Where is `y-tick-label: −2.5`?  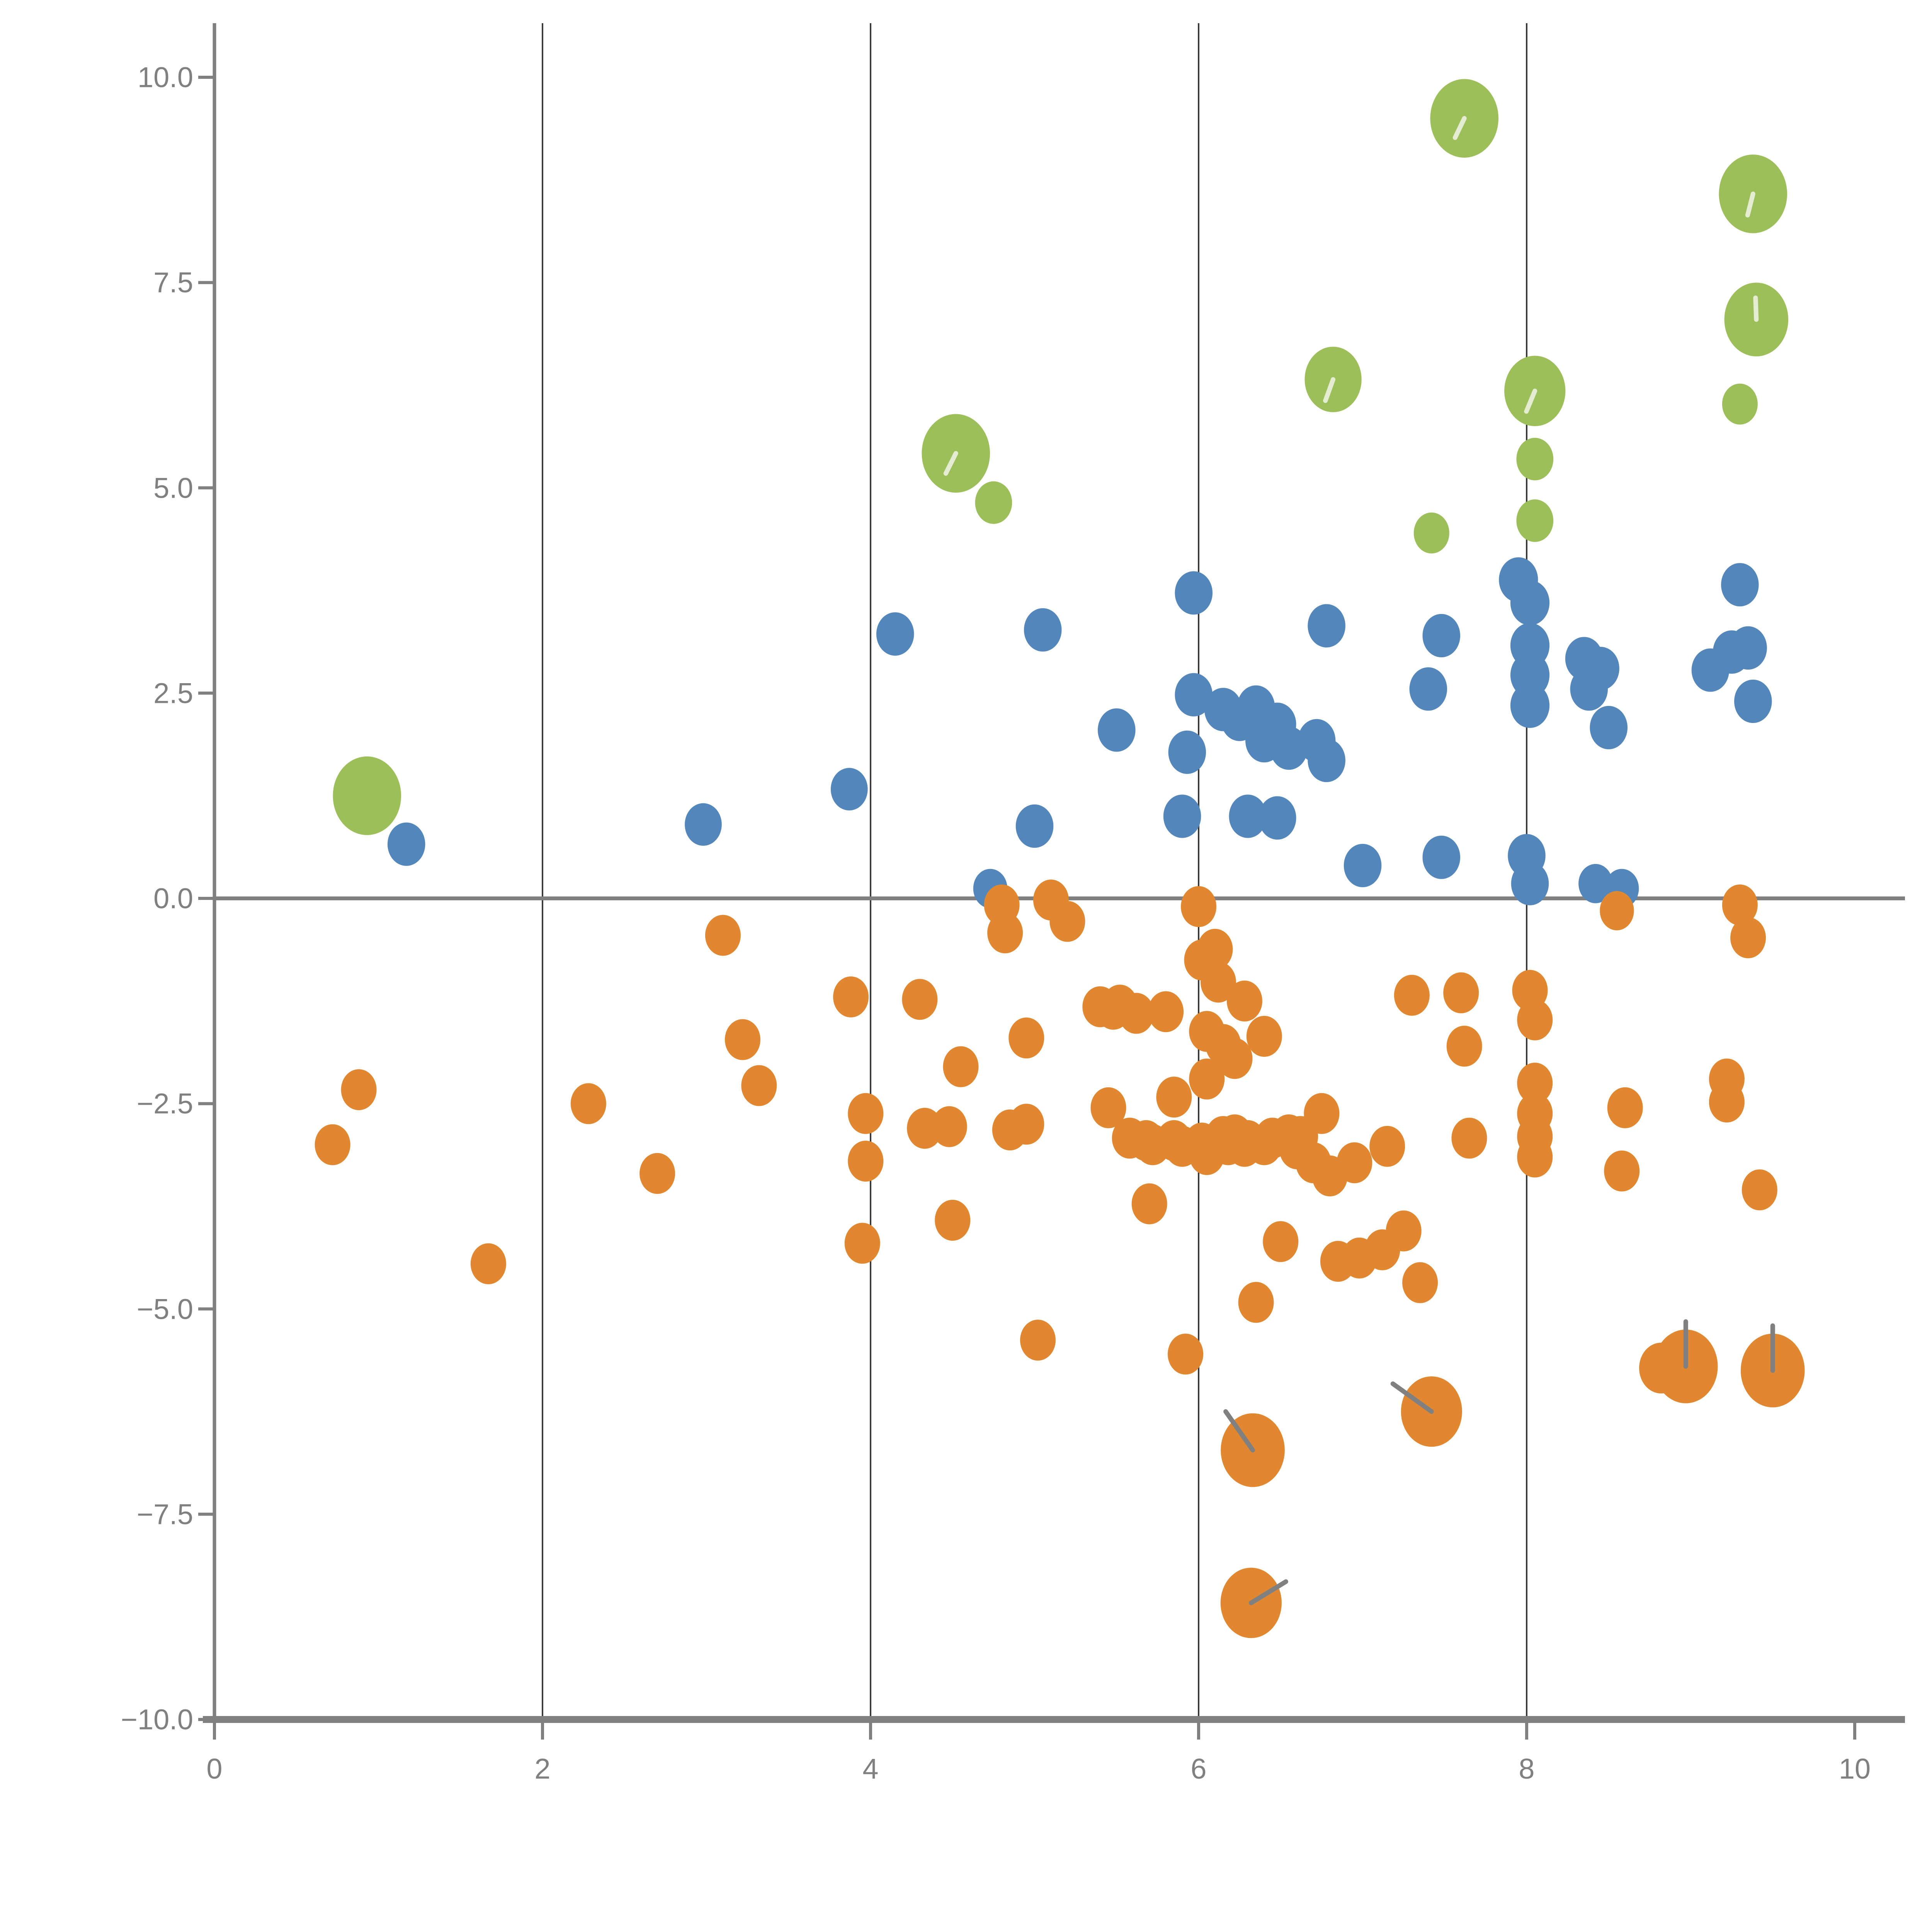
y-tick-label: −2.5 is located at coordinates (165, 1104).